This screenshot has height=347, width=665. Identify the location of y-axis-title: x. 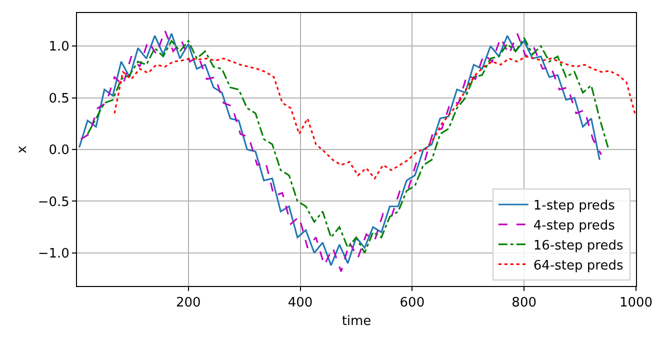
(22, 149).